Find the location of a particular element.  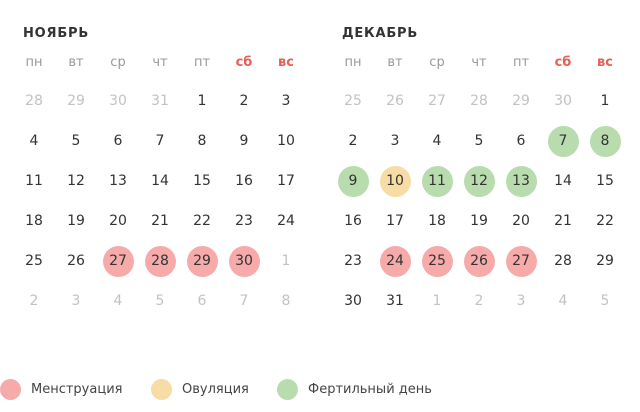

fertile-dot-icon is located at coordinates (287, 389).